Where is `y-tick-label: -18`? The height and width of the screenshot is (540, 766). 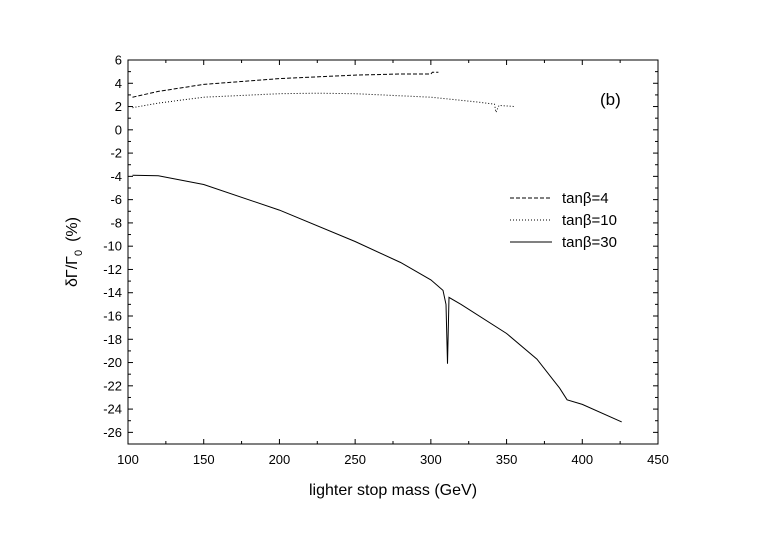 y-tick-label: -18 is located at coordinates (112, 339).